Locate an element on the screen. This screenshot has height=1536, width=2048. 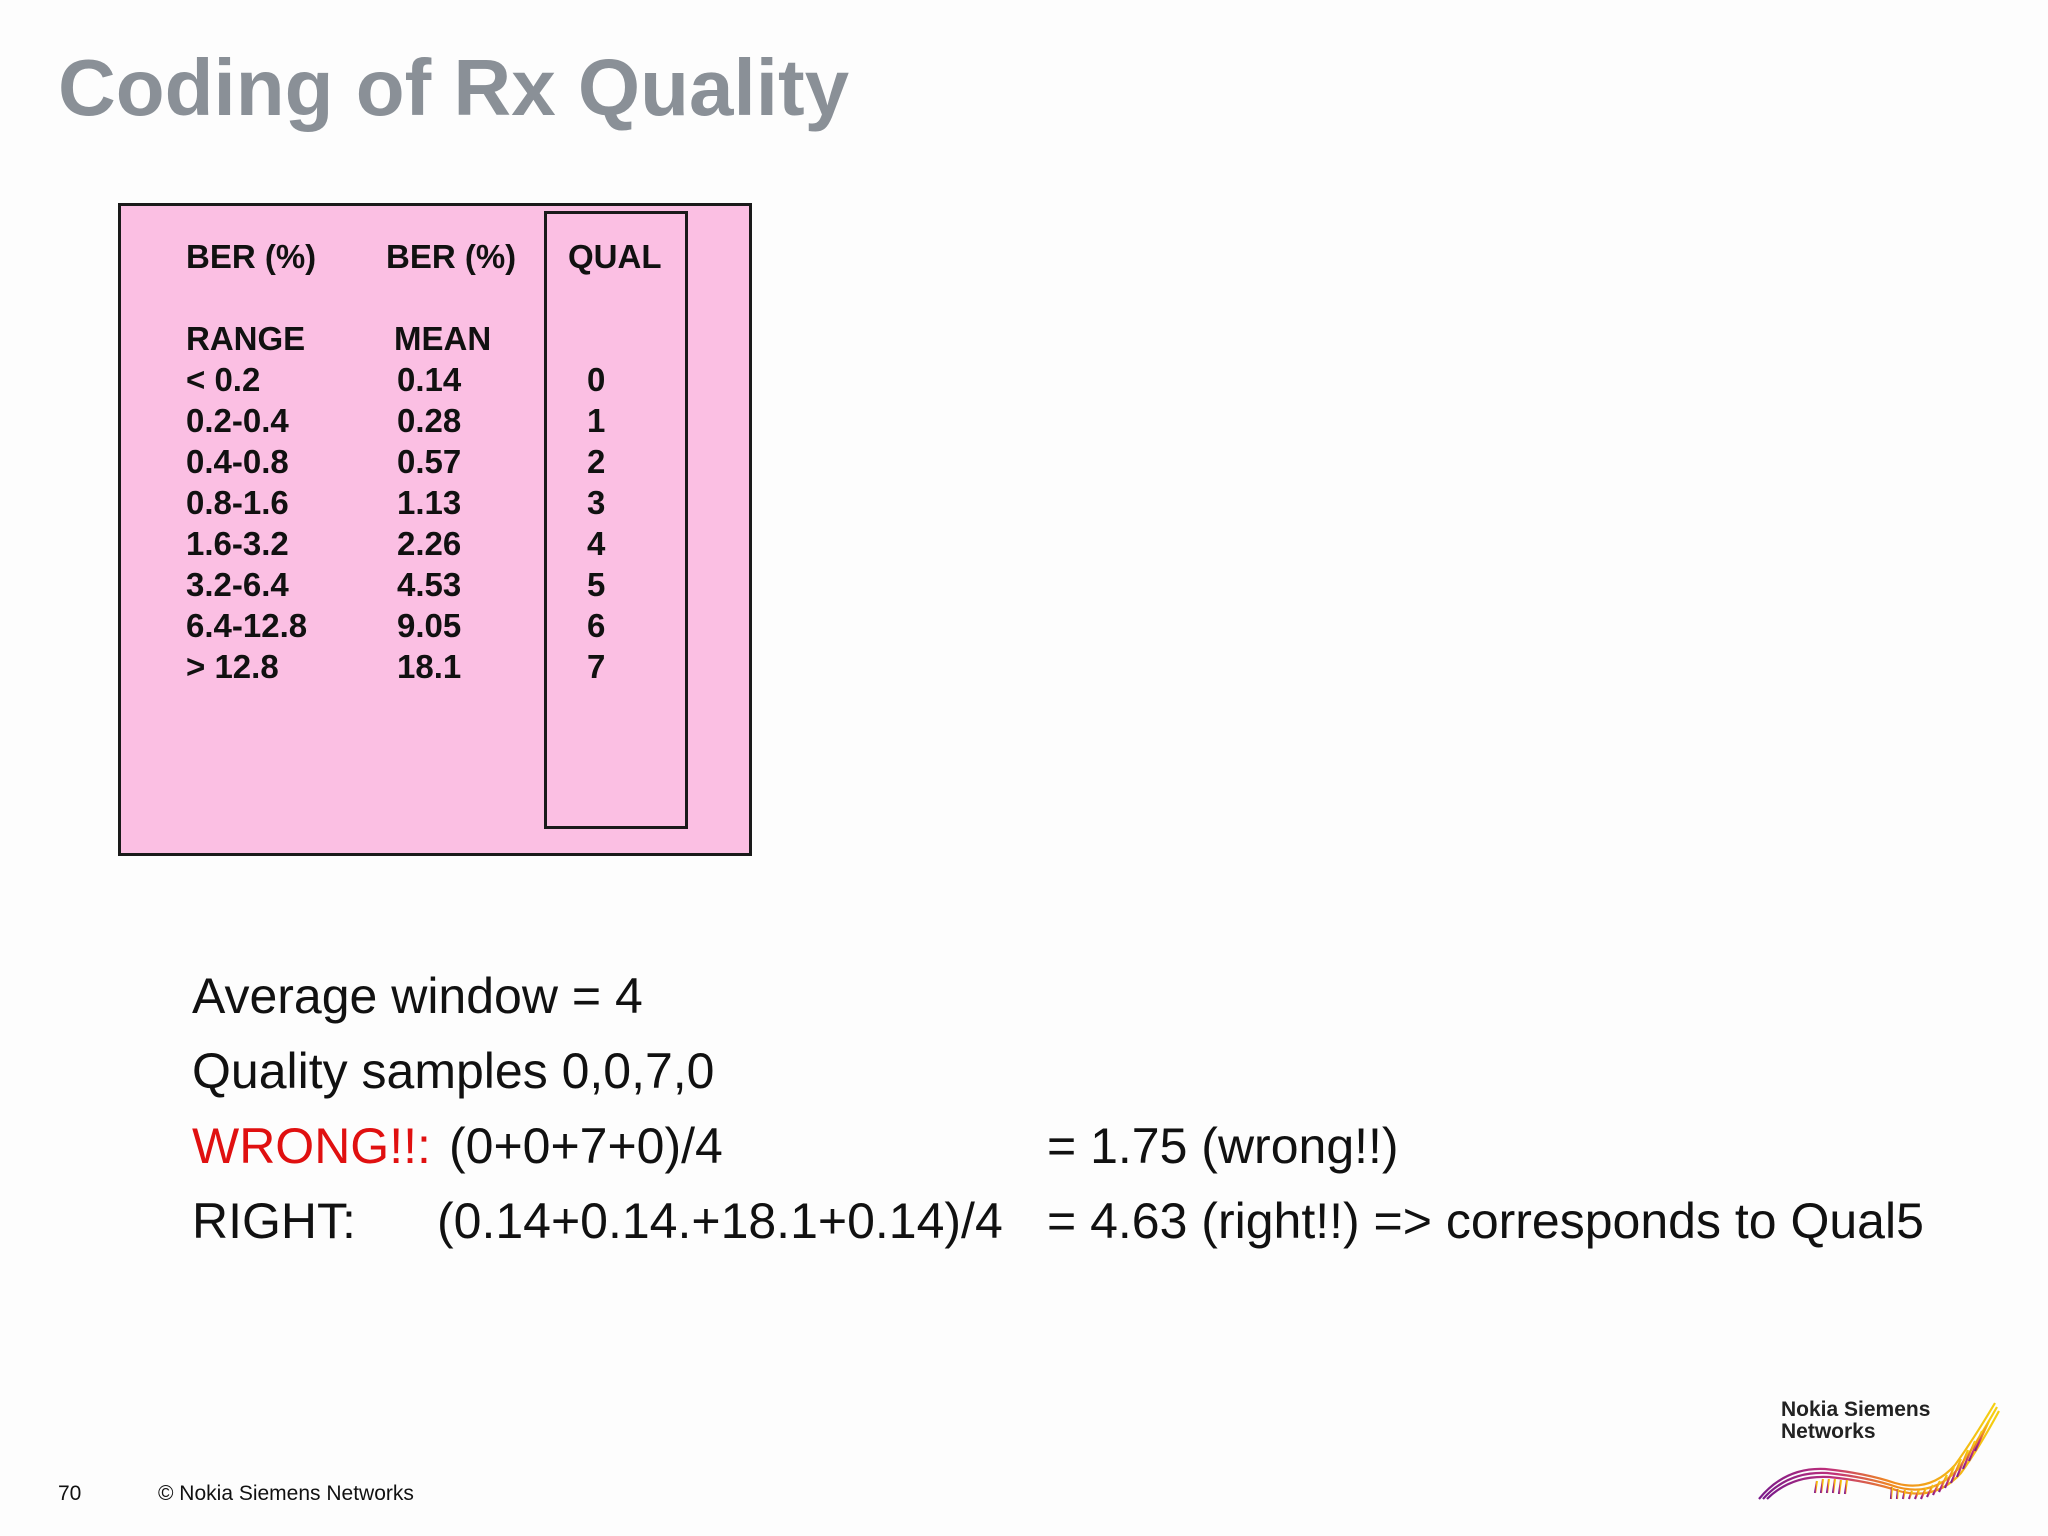
slide-title: Coding of Rx Quality is located at coordinates (454, 87).